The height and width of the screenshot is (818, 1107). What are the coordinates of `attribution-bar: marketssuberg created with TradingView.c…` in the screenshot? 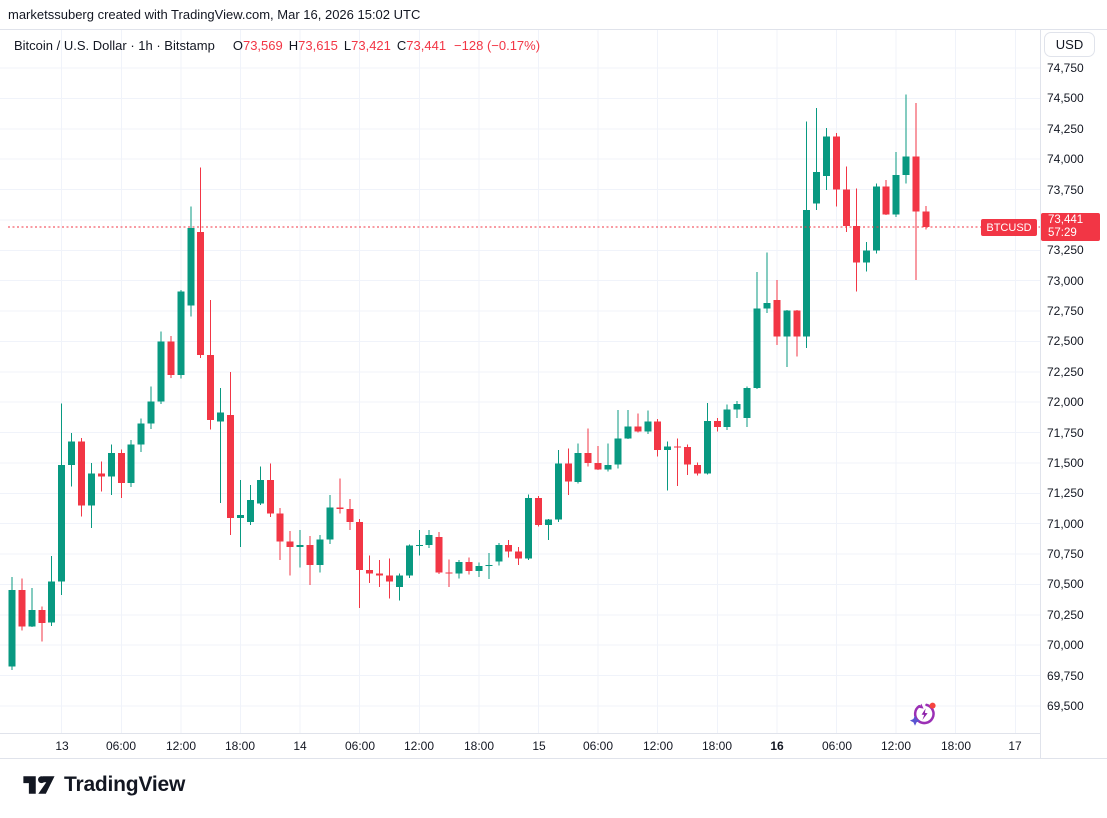 It's located at (553, 15).